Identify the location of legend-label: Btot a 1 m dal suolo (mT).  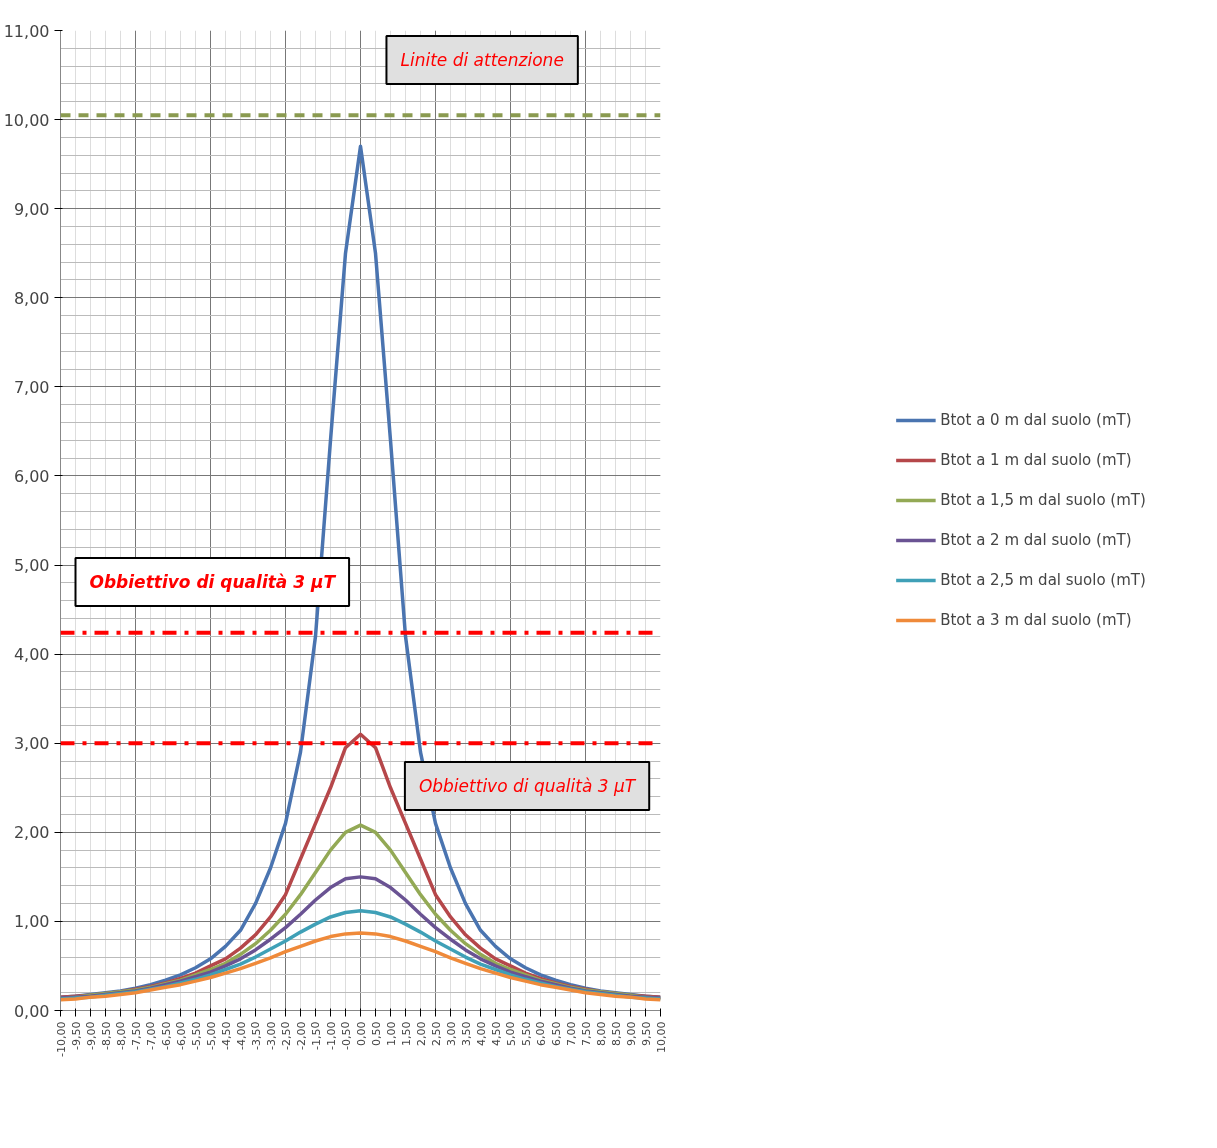
(1036, 460).